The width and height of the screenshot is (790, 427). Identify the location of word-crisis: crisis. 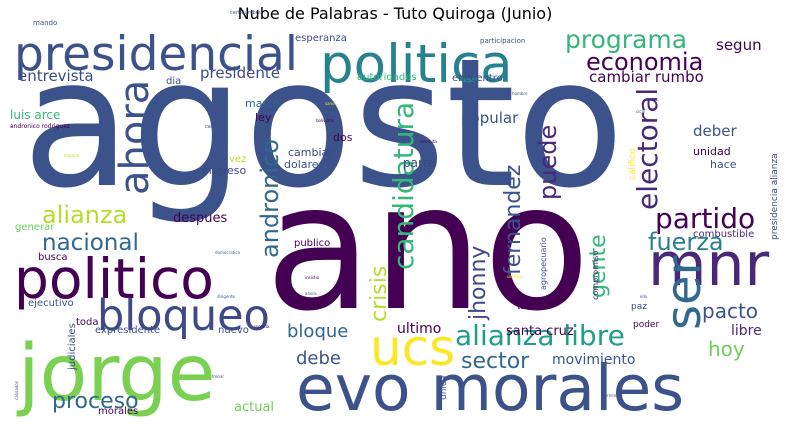
(379, 294).